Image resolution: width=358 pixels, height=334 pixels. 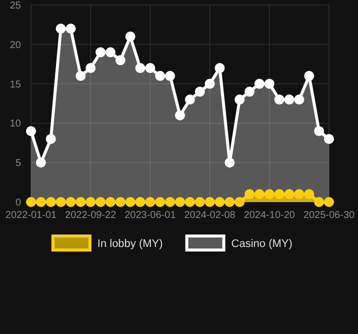 I want to click on legend-label: In lobby (MY), so click(x=130, y=244).